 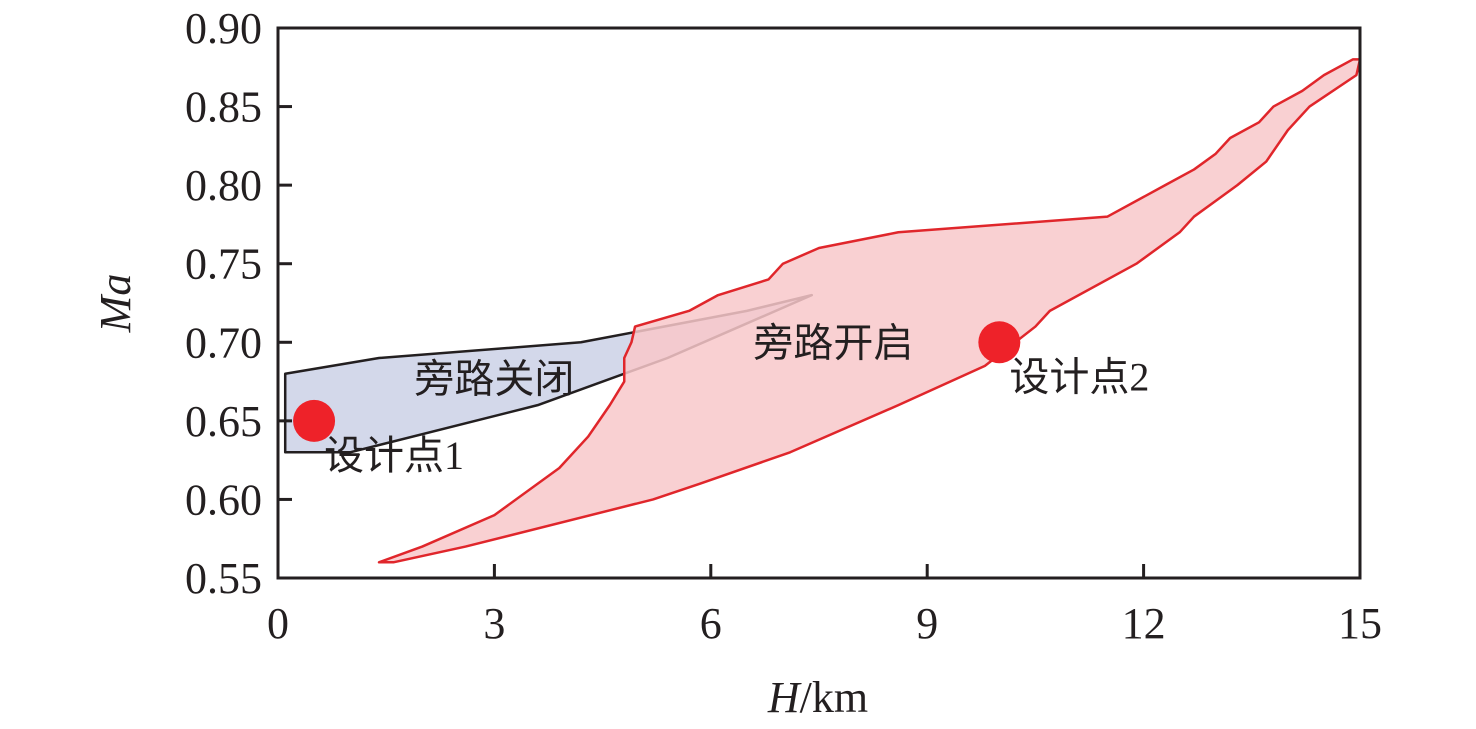 I want to click on design-points: 设计点1 设计点2, so click(x=721, y=399).